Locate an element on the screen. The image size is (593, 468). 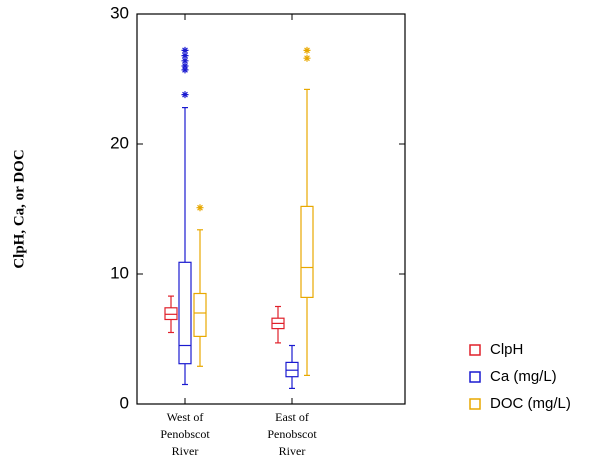
y-axis-label: ClpH, Ca, or DOC is located at coordinates (19, 208).